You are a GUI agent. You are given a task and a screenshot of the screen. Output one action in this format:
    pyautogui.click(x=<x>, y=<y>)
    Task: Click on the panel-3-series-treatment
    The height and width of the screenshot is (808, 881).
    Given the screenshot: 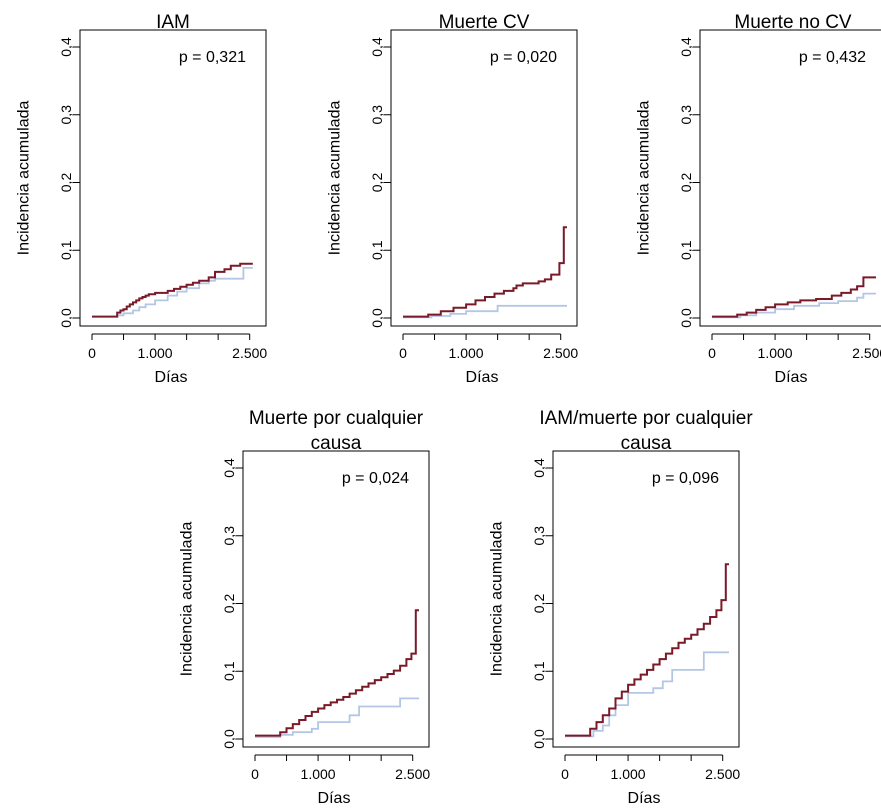 What is the action you would take?
    pyautogui.click(x=794, y=297)
    